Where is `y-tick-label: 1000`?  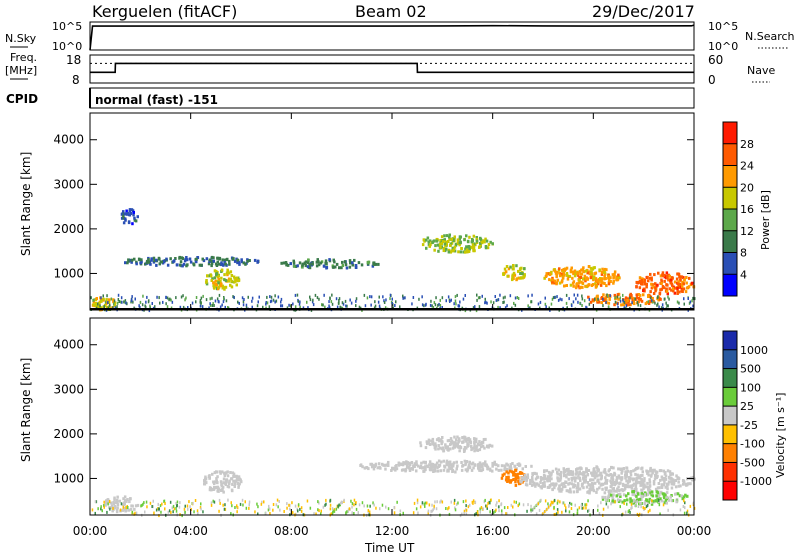
y-tick-label: 1000 is located at coordinates (68, 478).